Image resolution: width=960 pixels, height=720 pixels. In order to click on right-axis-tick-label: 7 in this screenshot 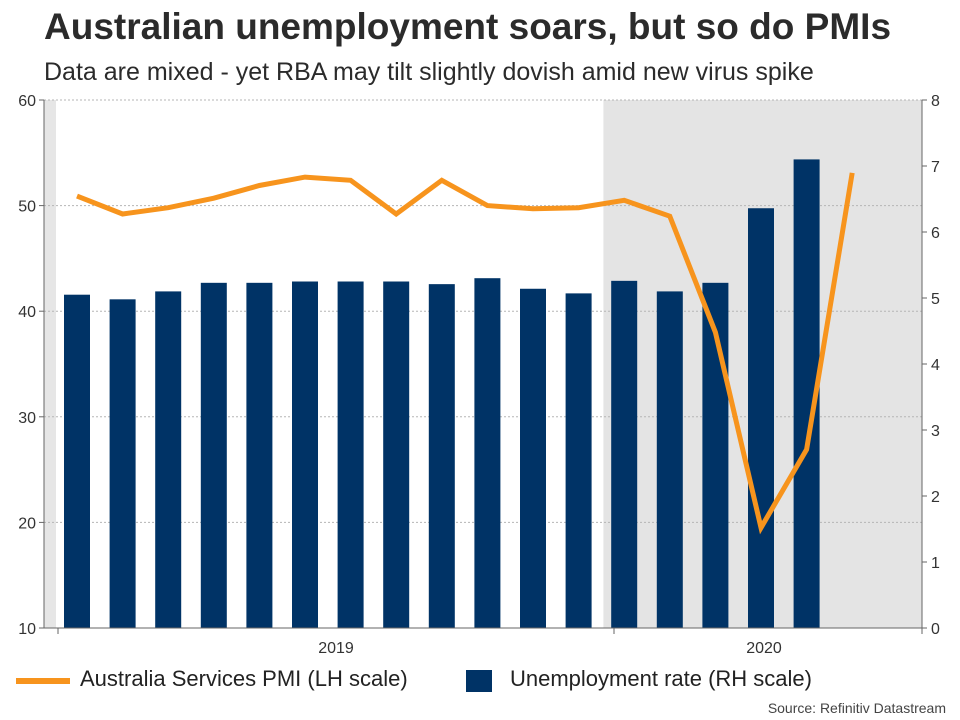, I will do `click(935, 167)`.